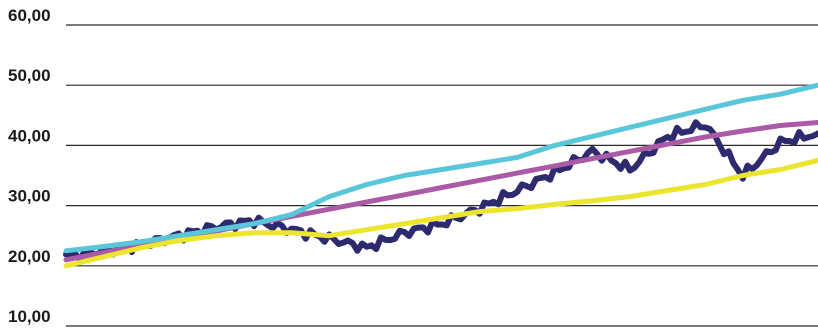  I want to click on y-tick-label: 50,00, so click(29, 75).